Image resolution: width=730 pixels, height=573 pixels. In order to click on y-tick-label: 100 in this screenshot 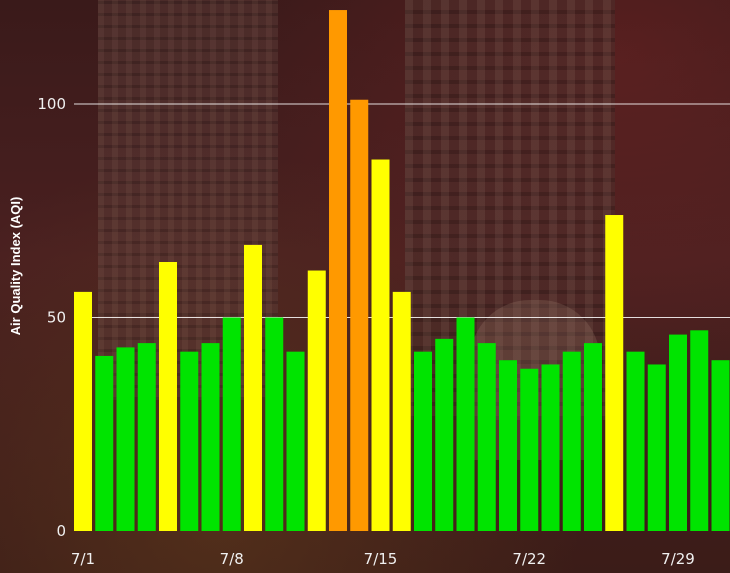, I will do `click(51, 104)`.